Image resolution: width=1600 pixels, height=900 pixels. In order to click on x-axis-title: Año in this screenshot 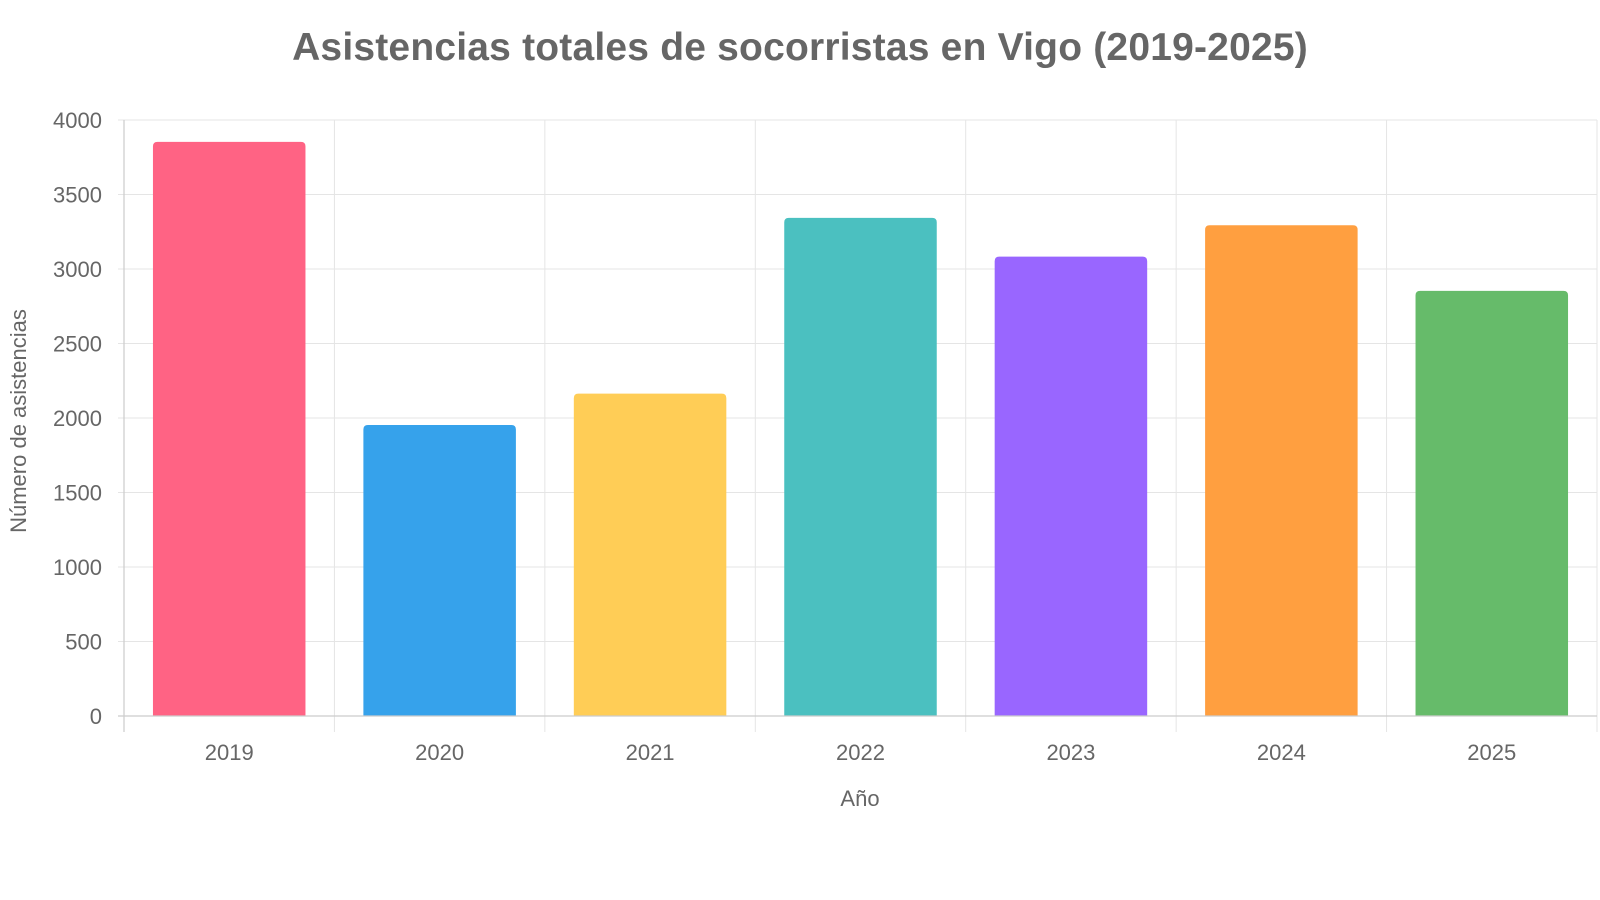, I will do `click(859, 798)`.